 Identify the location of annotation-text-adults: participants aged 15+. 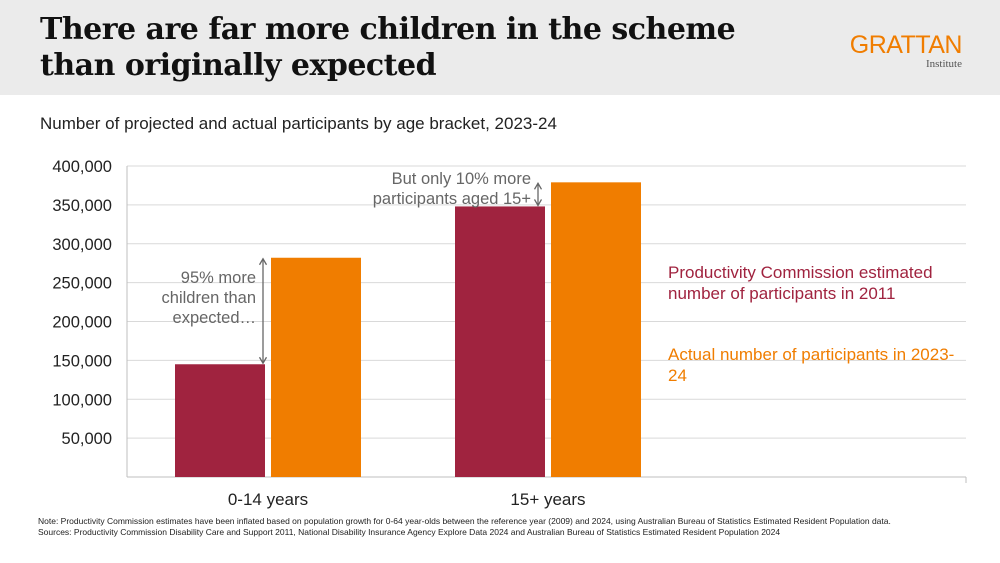
(452, 199).